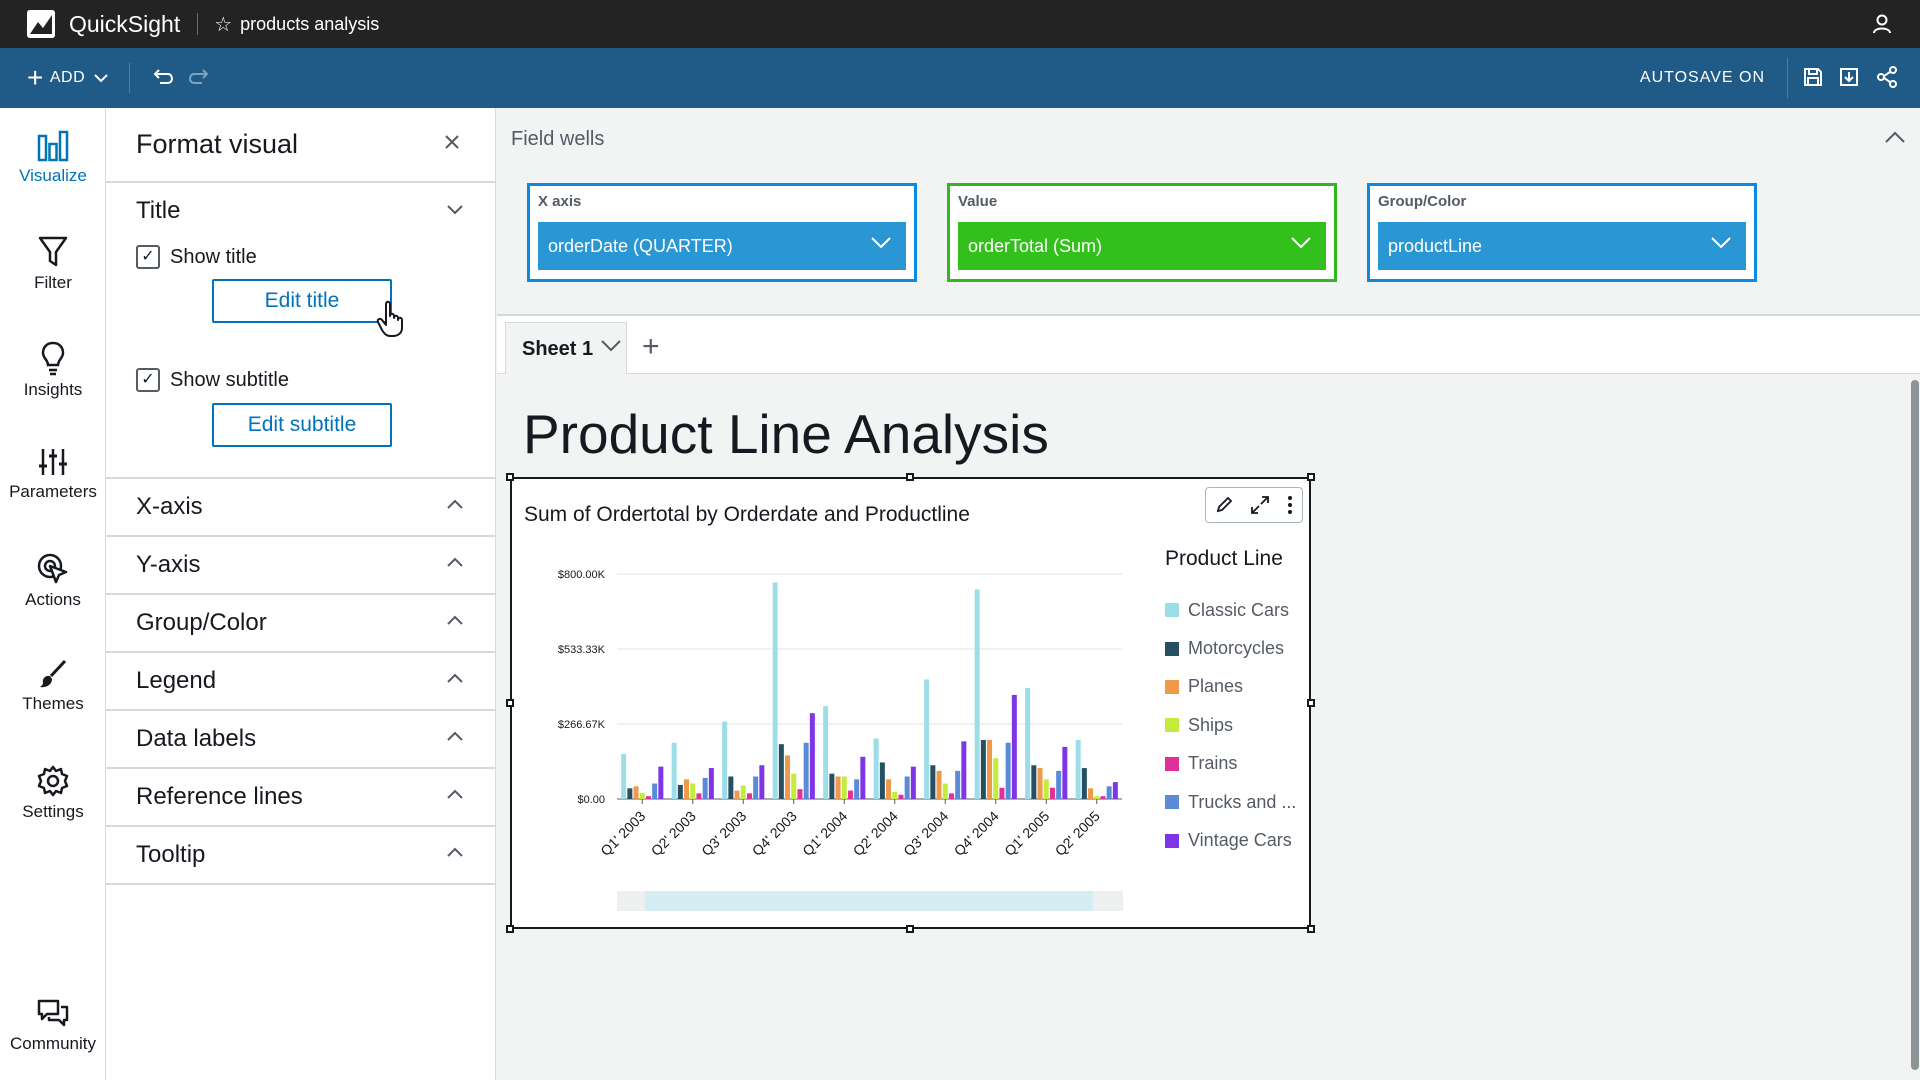 Image resolution: width=1920 pixels, height=1080 pixels. What do you see at coordinates (1702, 77) in the screenshot?
I see `autosave-status: AUTOSAVE ON` at bounding box center [1702, 77].